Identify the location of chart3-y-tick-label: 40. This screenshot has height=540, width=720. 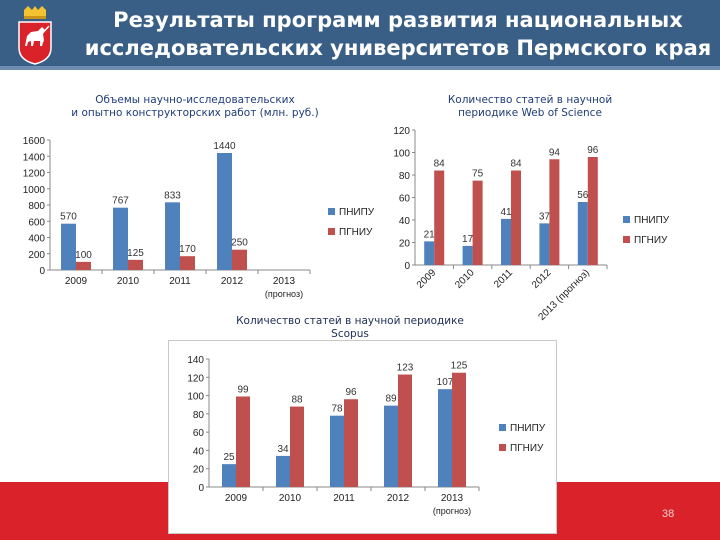
(199, 451).